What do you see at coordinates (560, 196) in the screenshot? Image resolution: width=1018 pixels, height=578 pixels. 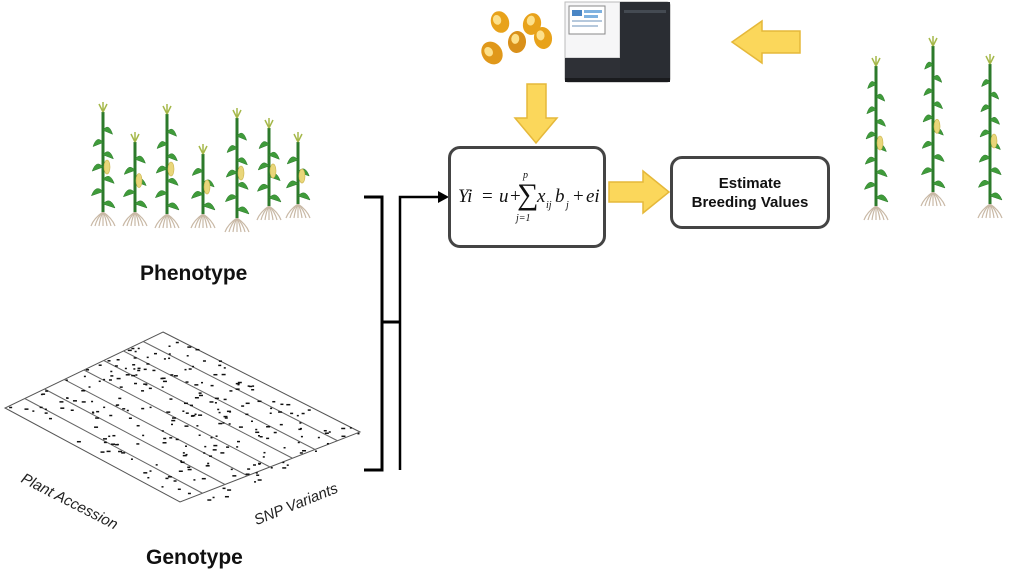 I see `formula-b: b` at bounding box center [560, 196].